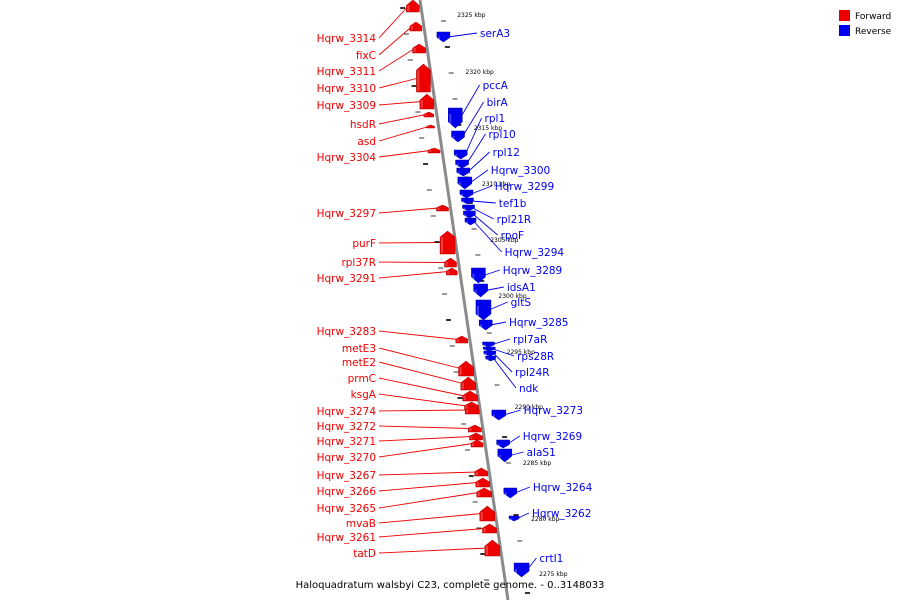  Describe the element at coordinates (443, 37) in the screenshot. I see `gene-feature-sera3` at that location.